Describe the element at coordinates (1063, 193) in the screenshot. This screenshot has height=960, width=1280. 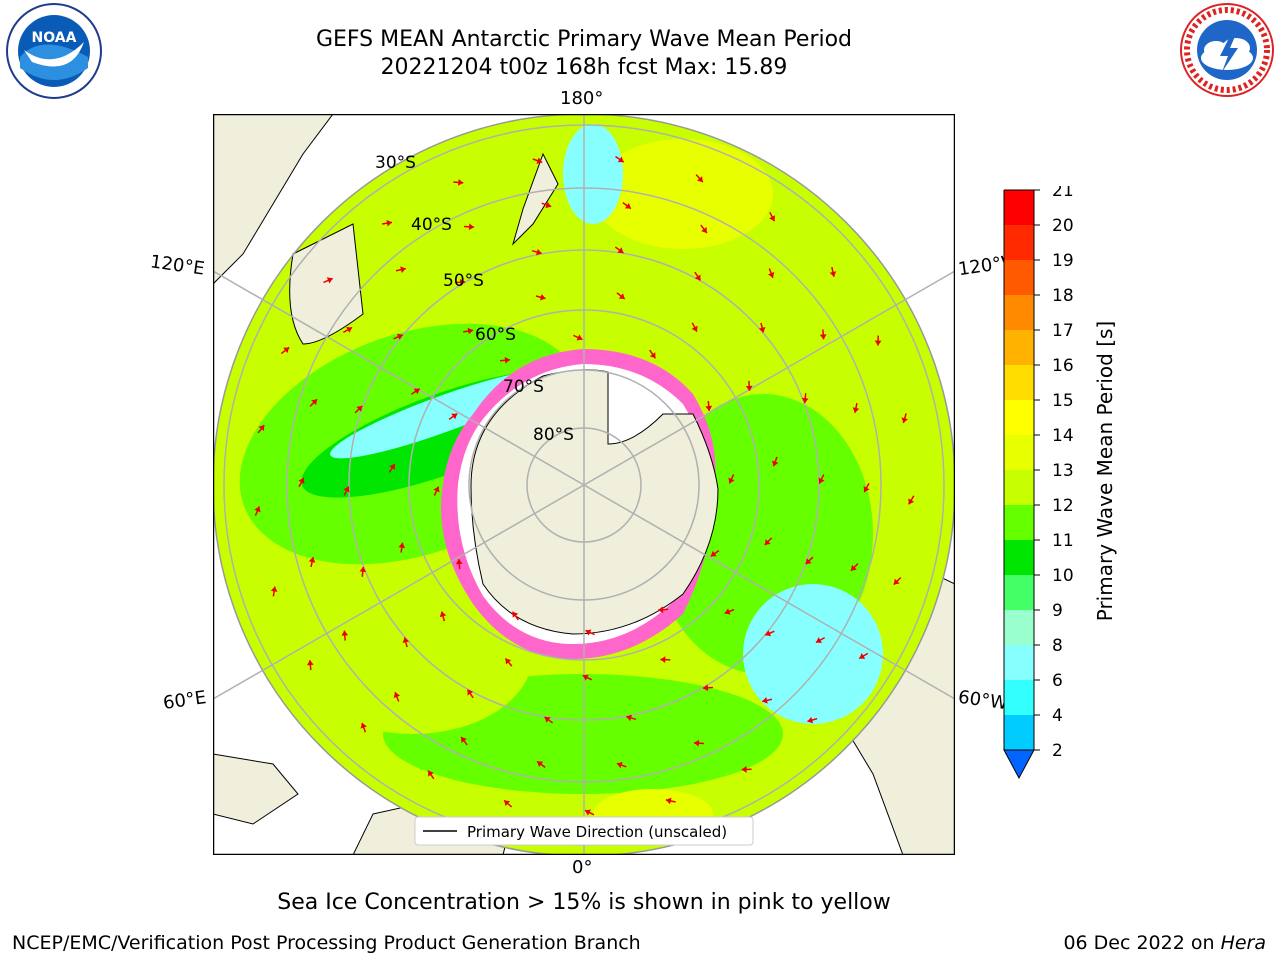
I see `colorbar-tick-label: 21` at that location.